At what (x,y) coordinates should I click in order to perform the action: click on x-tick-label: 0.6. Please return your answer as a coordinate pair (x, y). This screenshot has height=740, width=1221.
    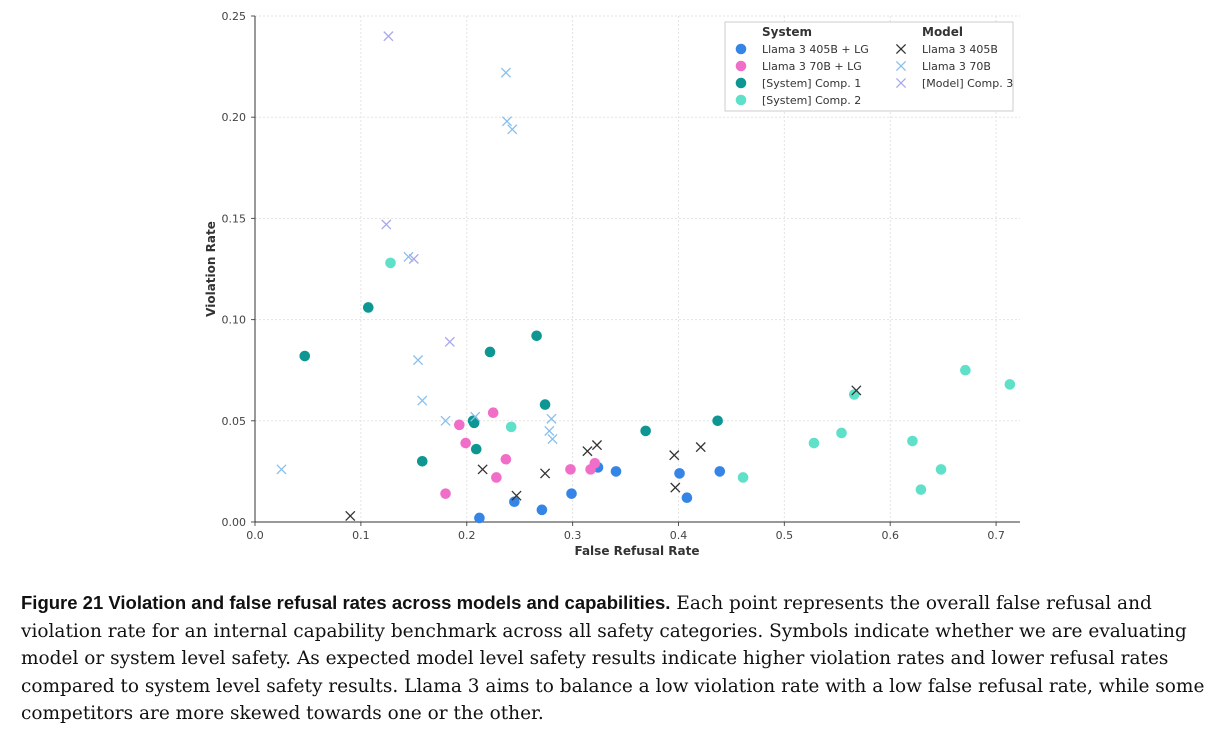
    Looking at the image, I should click on (890, 535).